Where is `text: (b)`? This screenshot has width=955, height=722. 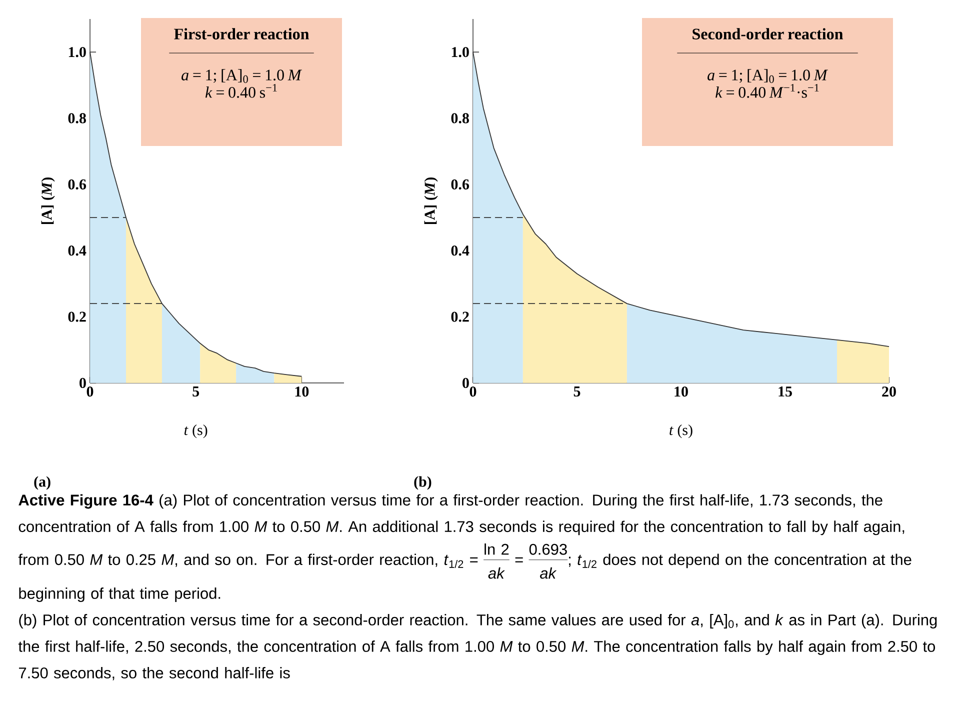 text: (b) is located at coordinates (423, 483).